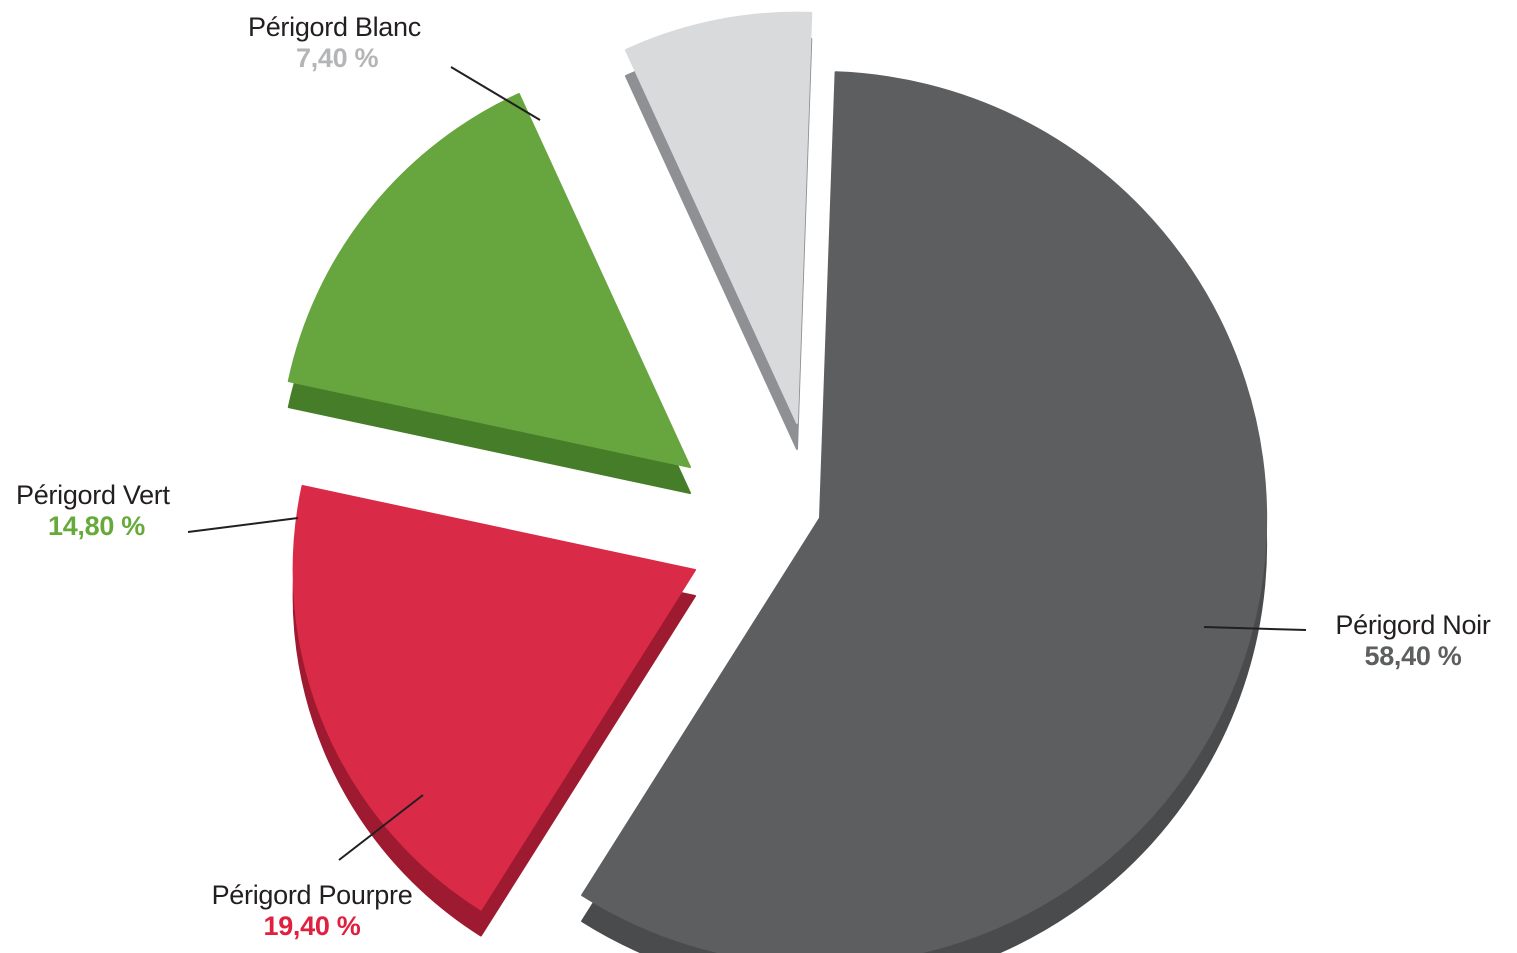  What do you see at coordinates (93, 495) in the screenshot?
I see `slice-name-perigord-vert: Périgord Vert` at bounding box center [93, 495].